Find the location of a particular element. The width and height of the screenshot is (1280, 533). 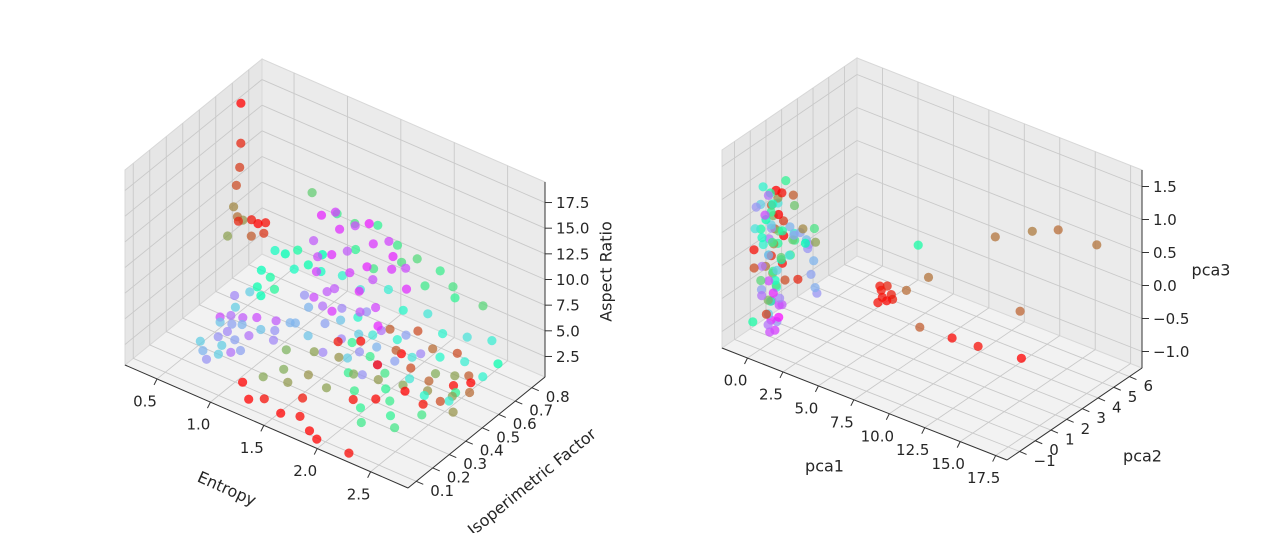

x-tick-label: 2.5 is located at coordinates (771, 394).